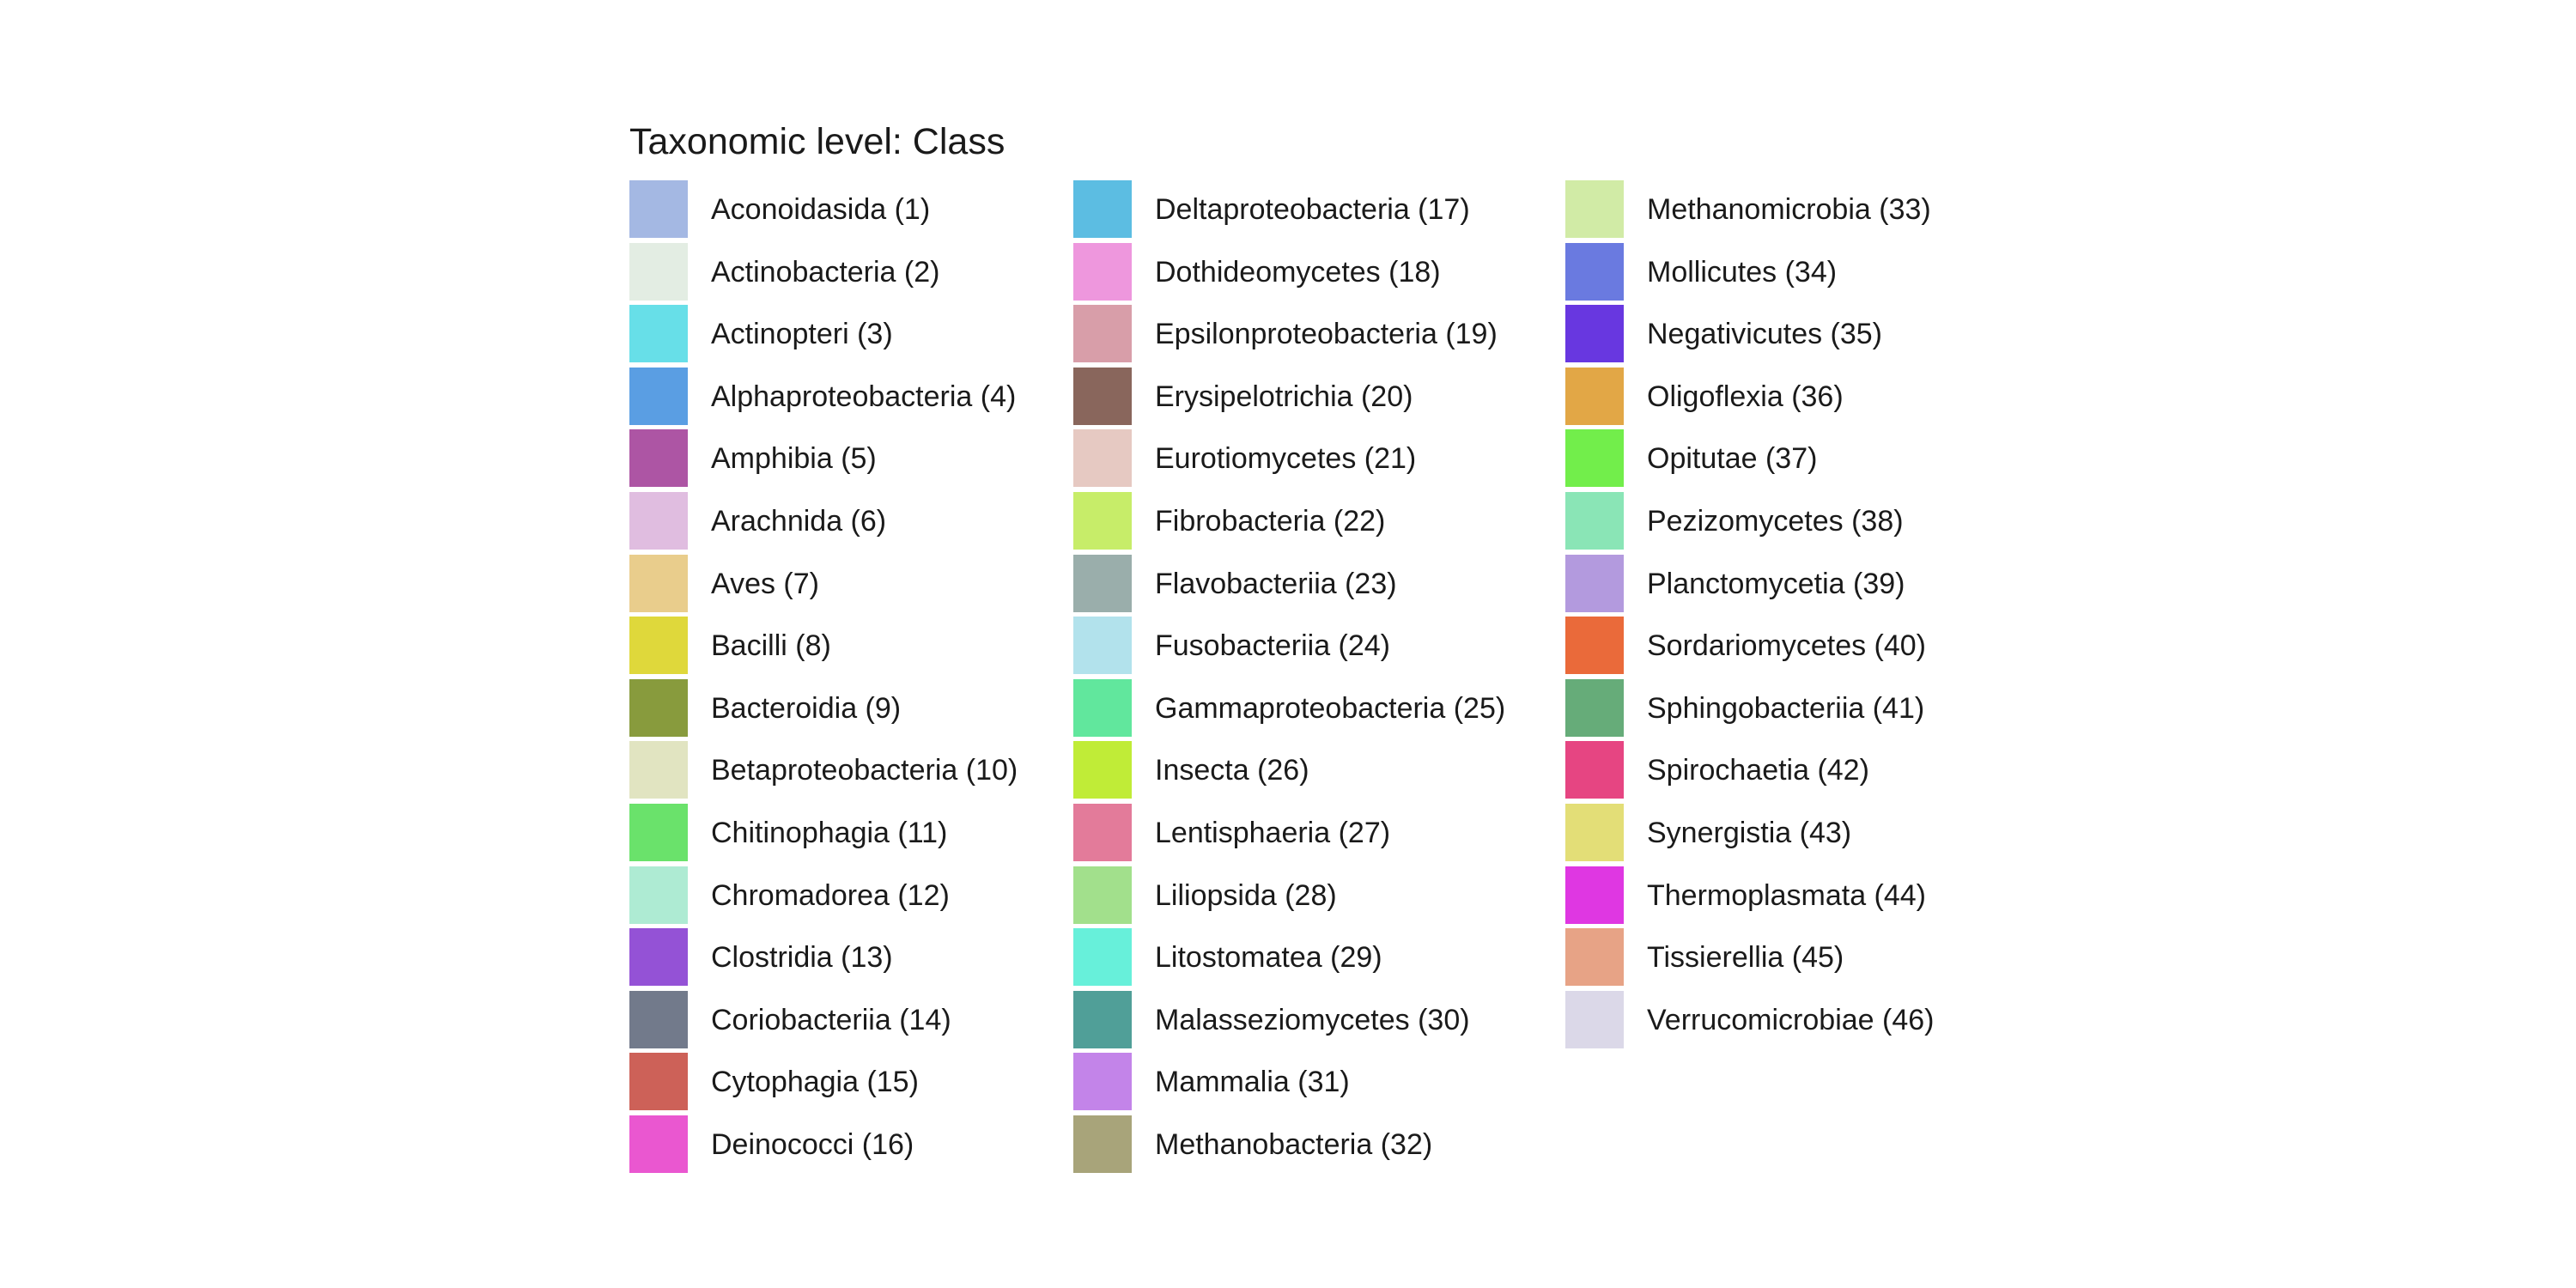 Image resolution: width=2576 pixels, height=1288 pixels. What do you see at coordinates (1786, 708) in the screenshot?
I see `legend-key-label: Sphingobacteriia (41)` at bounding box center [1786, 708].